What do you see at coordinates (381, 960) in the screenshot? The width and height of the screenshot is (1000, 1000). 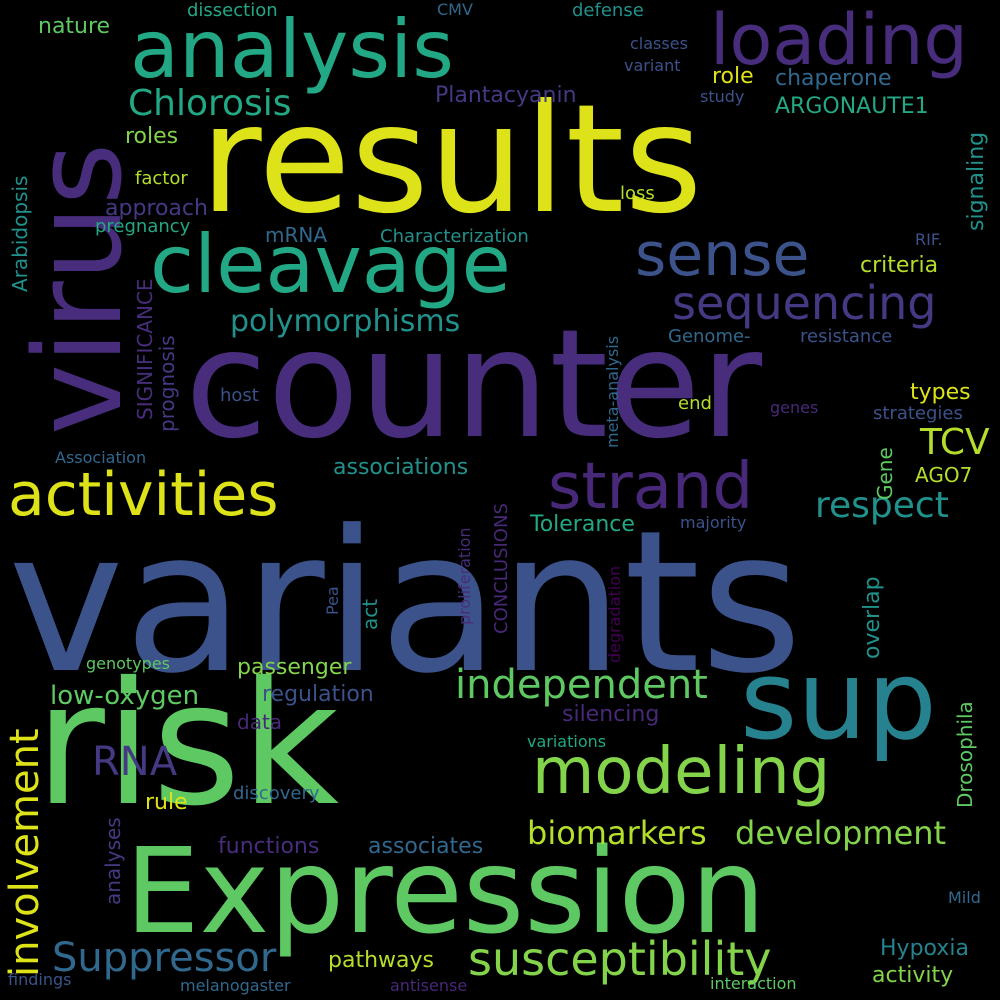 I see `word-pathways: pathways` at bounding box center [381, 960].